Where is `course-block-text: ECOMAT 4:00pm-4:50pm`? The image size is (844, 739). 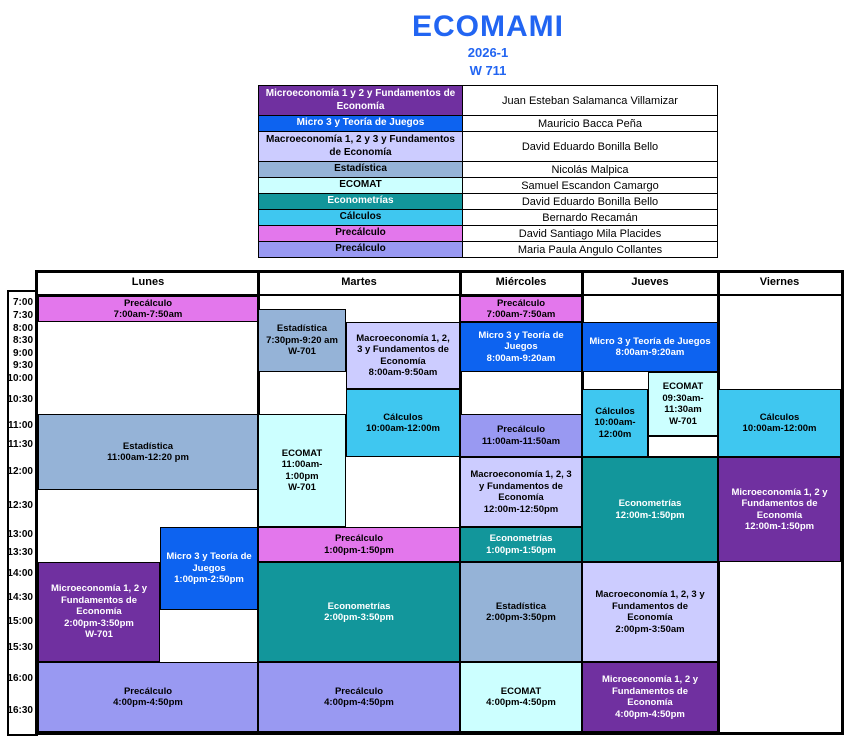
course-block-text: ECOMAT 4:00pm-4:50pm is located at coordinates (521, 697).